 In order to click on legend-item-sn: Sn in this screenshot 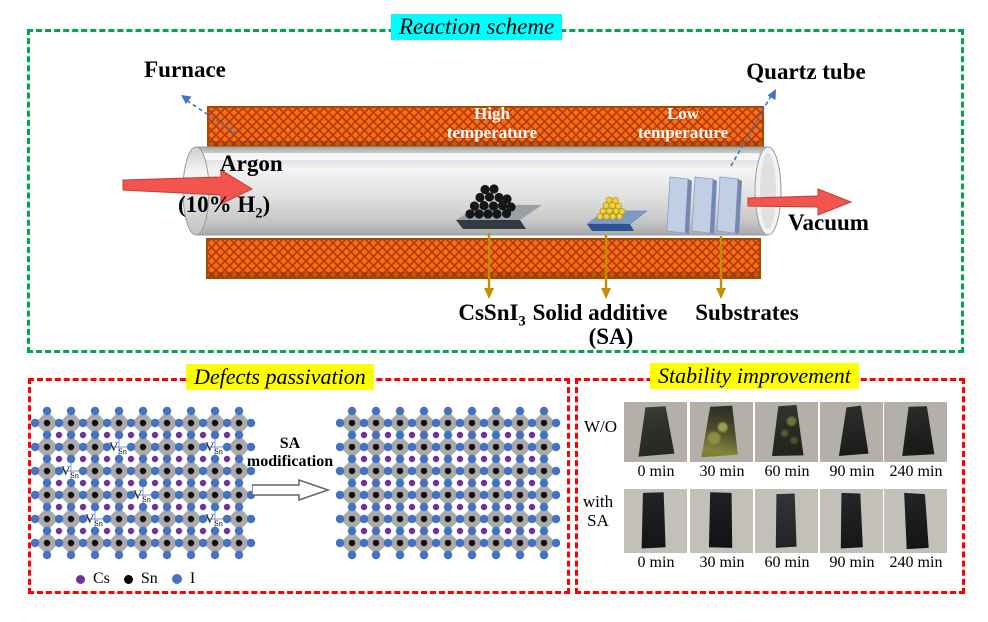, I will do `click(140, 579)`.